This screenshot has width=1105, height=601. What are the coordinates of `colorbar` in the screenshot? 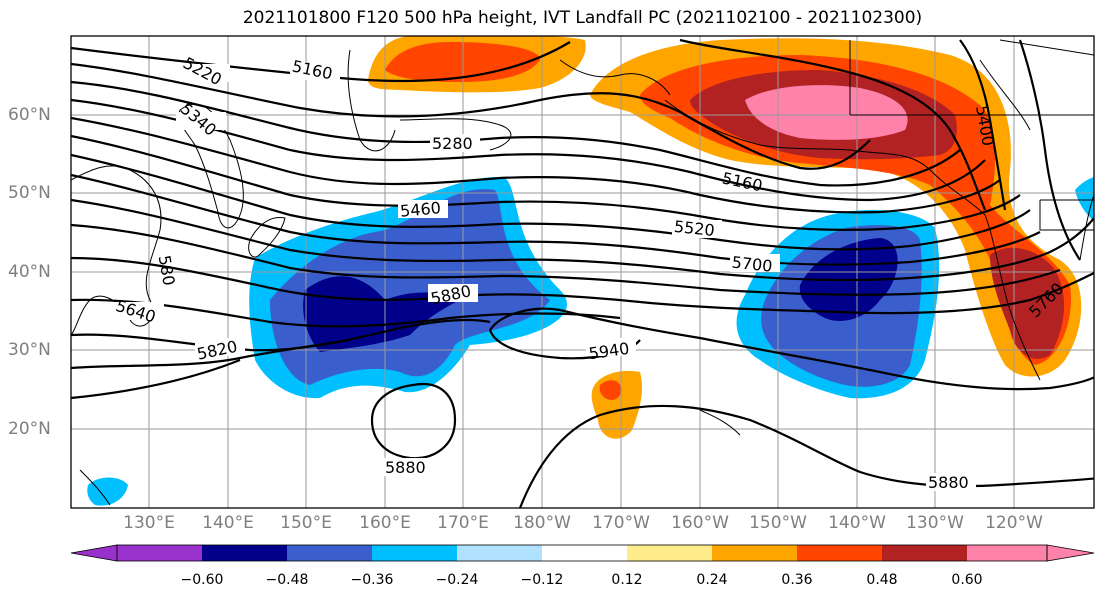 It's located at (582, 553).